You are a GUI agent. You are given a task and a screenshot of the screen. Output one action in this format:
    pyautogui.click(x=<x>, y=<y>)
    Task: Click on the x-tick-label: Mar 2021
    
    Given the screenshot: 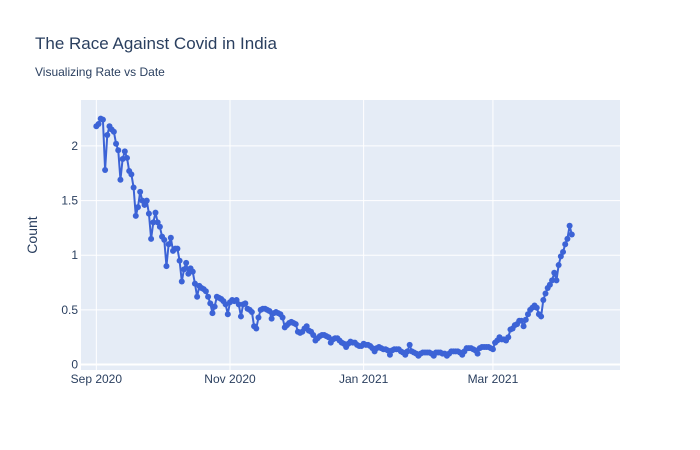 What is the action you would take?
    pyautogui.click(x=493, y=379)
    